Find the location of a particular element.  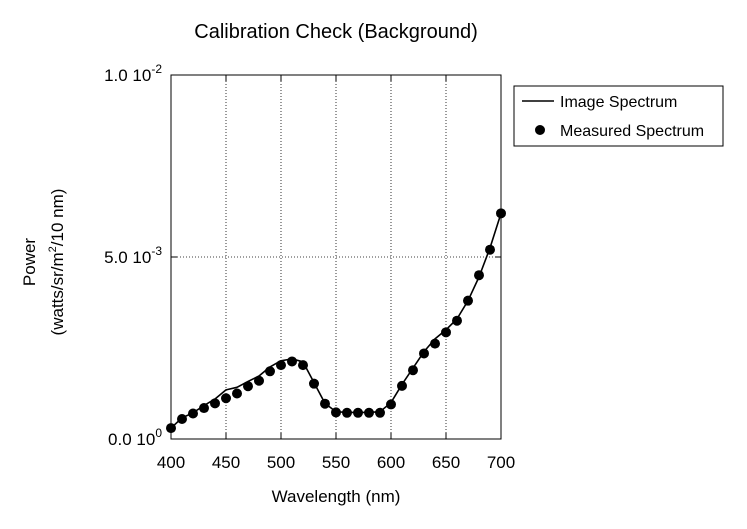

x-tick-label: 600 is located at coordinates (391, 462).